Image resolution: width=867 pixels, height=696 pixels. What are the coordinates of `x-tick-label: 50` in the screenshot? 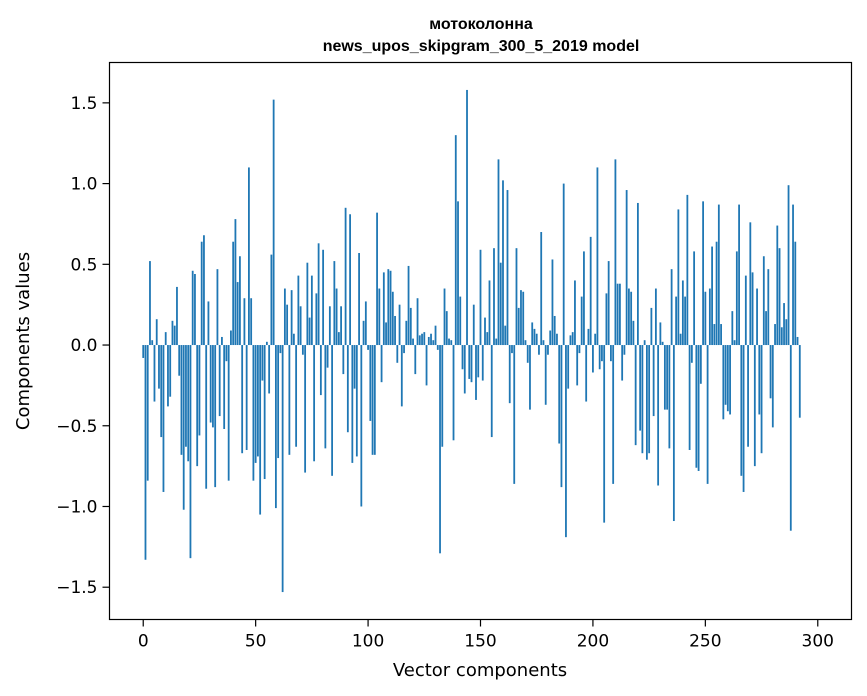 It's located at (256, 642).